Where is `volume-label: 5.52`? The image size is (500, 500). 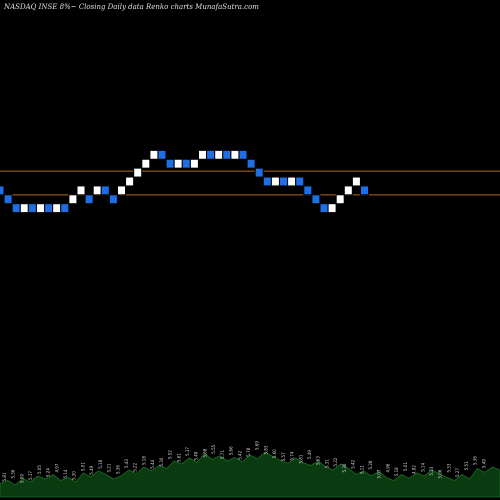
volume-label: 5.52 is located at coordinates (170, 454).